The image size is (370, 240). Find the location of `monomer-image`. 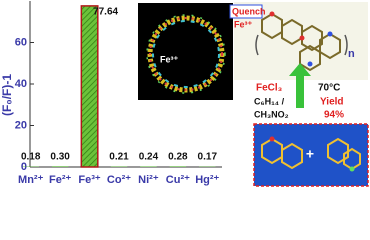

monomer-image is located at coordinates (311, 155).